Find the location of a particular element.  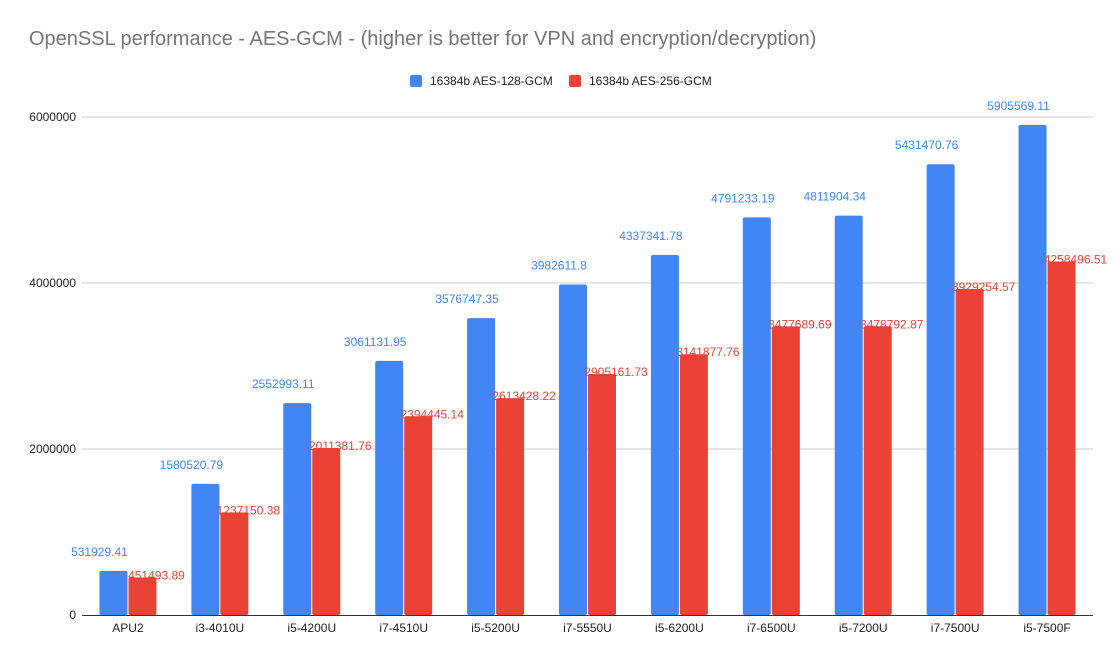

x-tick-label: i3-4010U is located at coordinates (220, 628).